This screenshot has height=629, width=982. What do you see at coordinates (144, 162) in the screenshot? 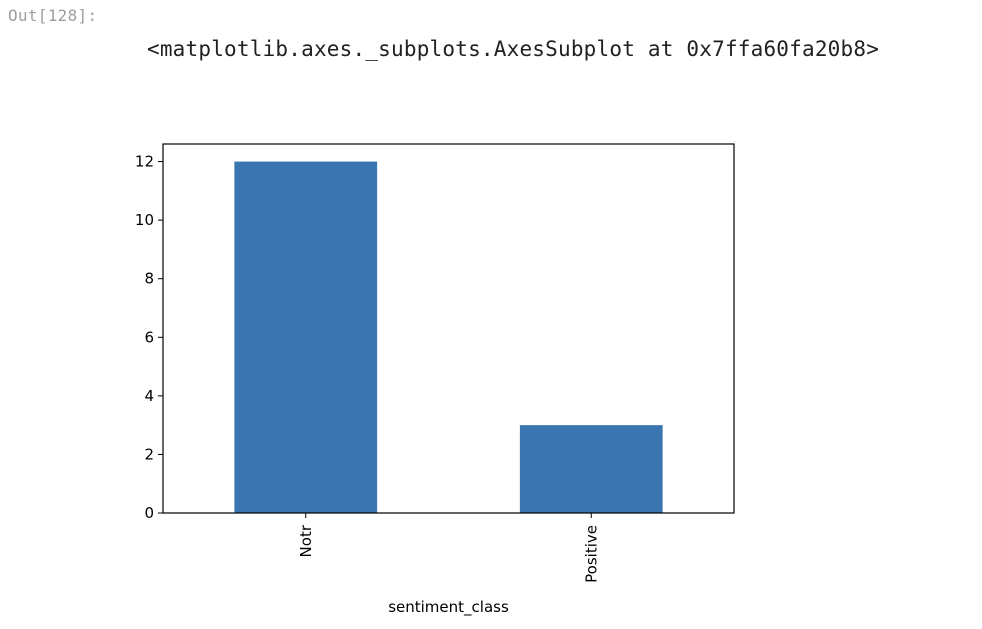
I see `y-tick-label: 12` at bounding box center [144, 162].